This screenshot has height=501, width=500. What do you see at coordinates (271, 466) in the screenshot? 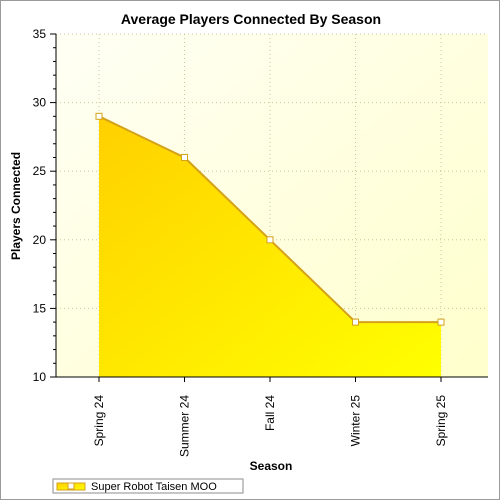
I see `x-axis-title: Season` at bounding box center [271, 466].